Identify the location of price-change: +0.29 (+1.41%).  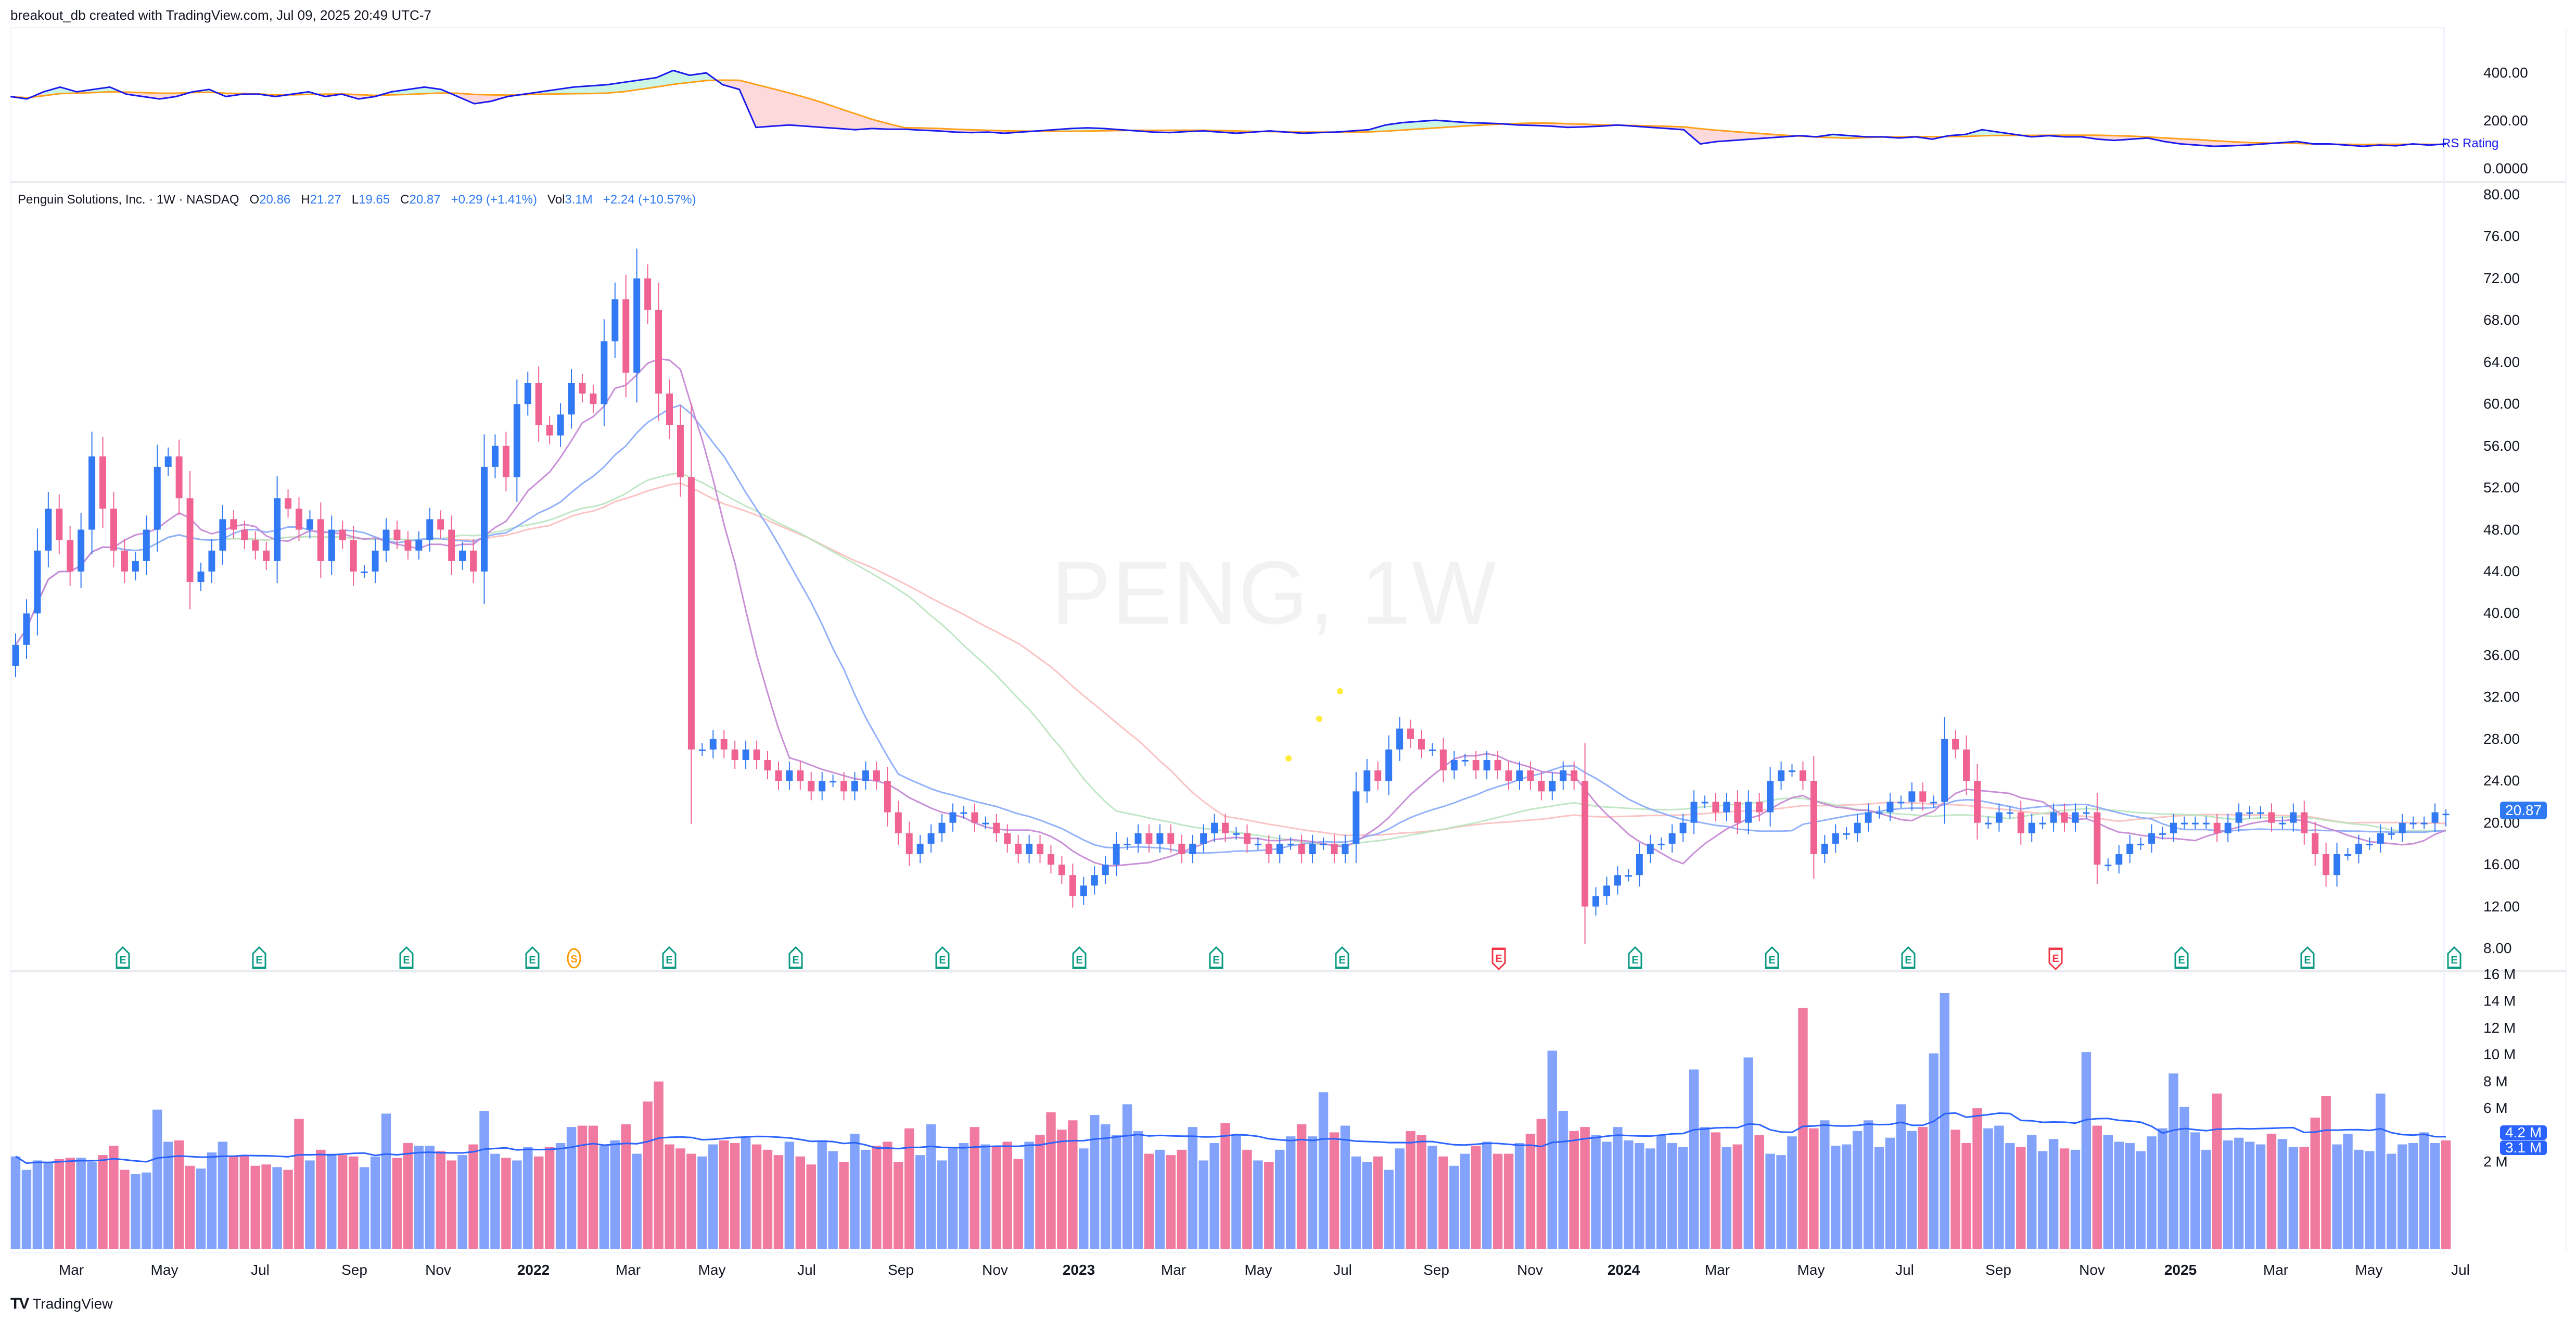
(494, 200).